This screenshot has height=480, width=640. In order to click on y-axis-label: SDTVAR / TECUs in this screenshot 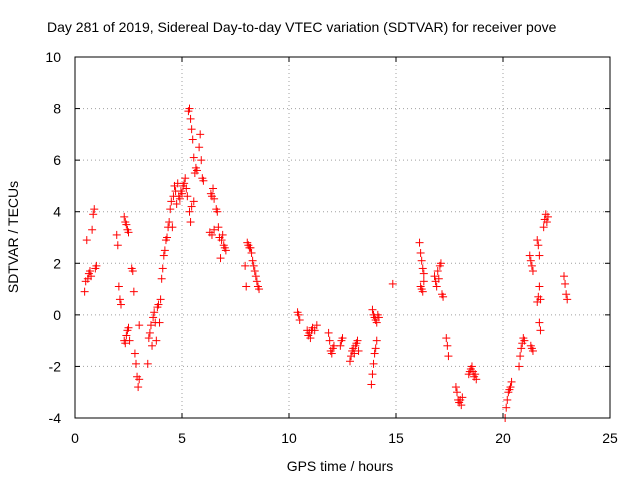, I will do `click(13, 237)`.